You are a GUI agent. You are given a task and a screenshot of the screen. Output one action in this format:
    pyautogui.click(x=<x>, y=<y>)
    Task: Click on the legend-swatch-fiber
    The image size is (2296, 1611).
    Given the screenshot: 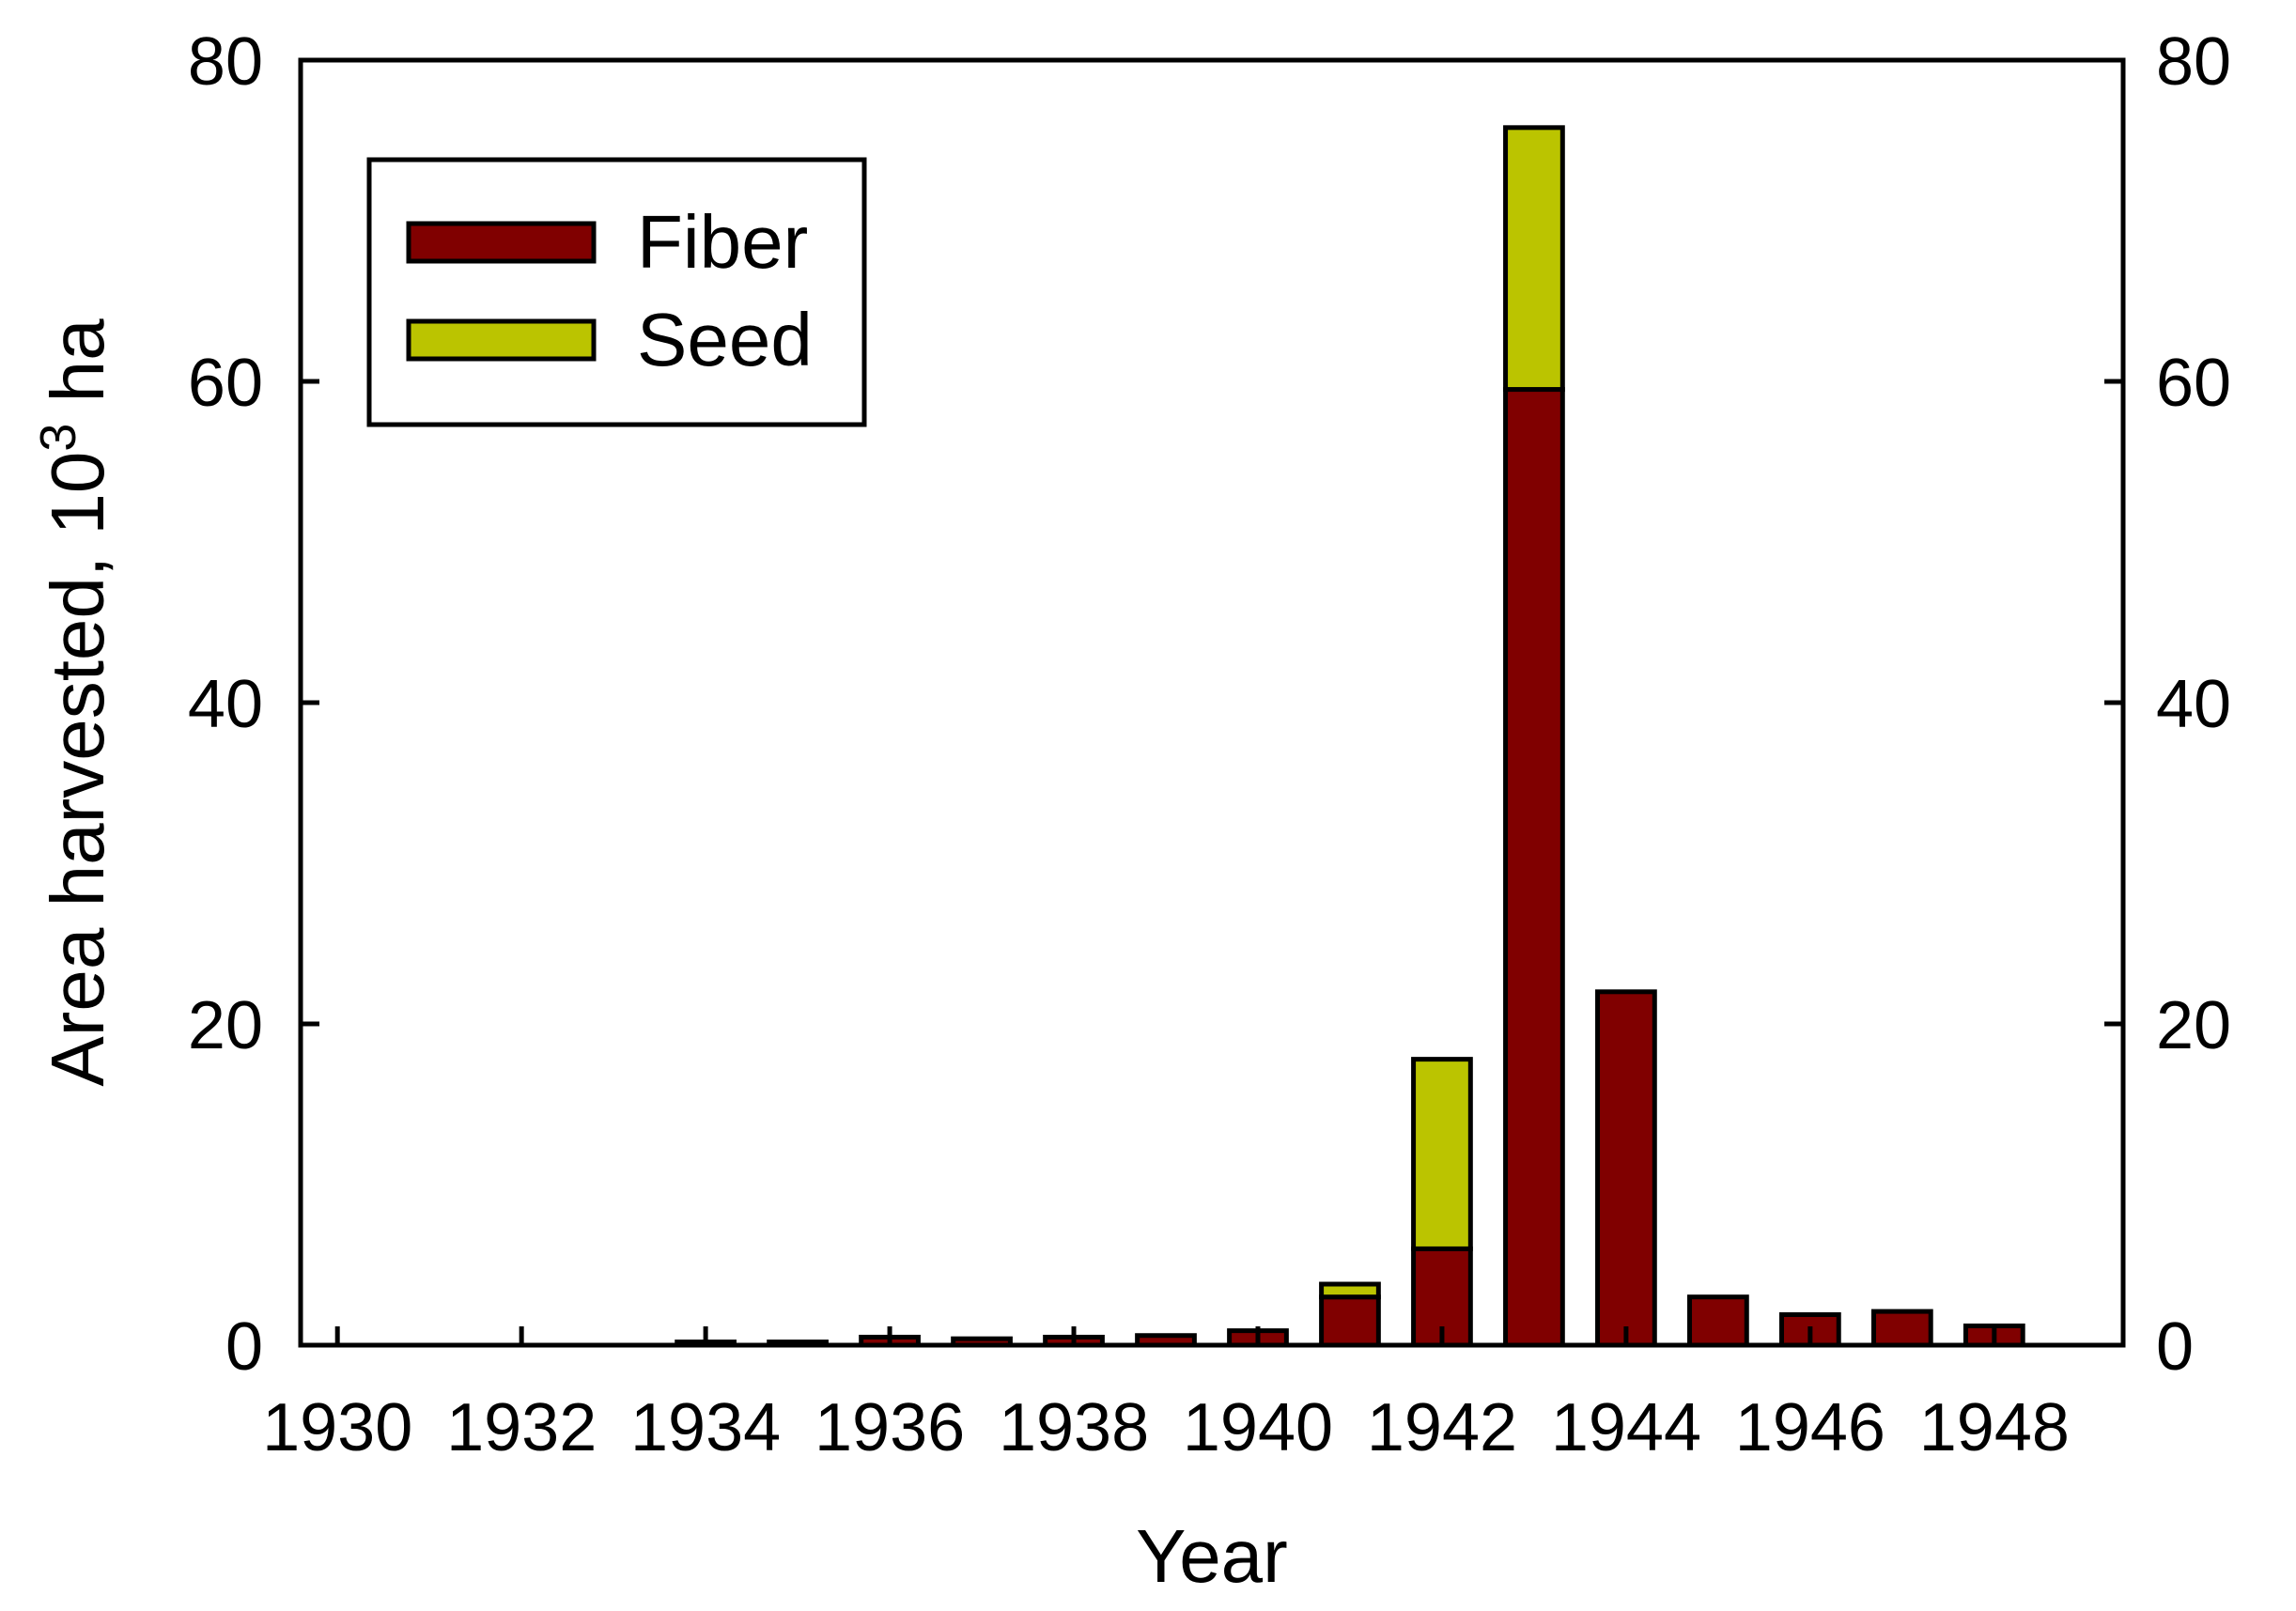 What is the action you would take?
    pyautogui.click(x=502, y=242)
    